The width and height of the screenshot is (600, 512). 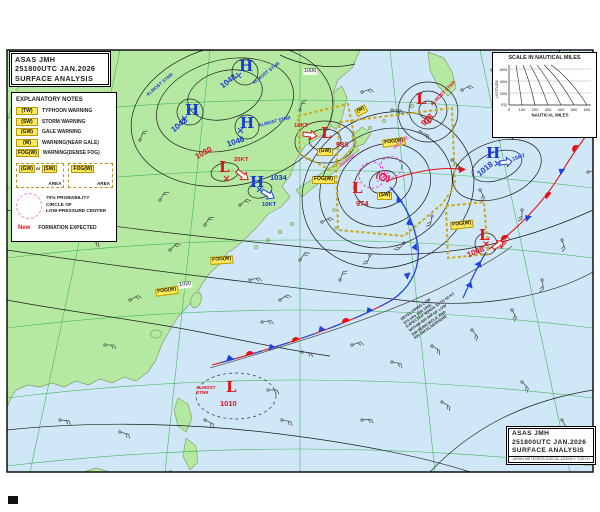 What do you see at coordinates (535, 109) in the screenshot?
I see `svg-text: 200` at bounding box center [535, 109].